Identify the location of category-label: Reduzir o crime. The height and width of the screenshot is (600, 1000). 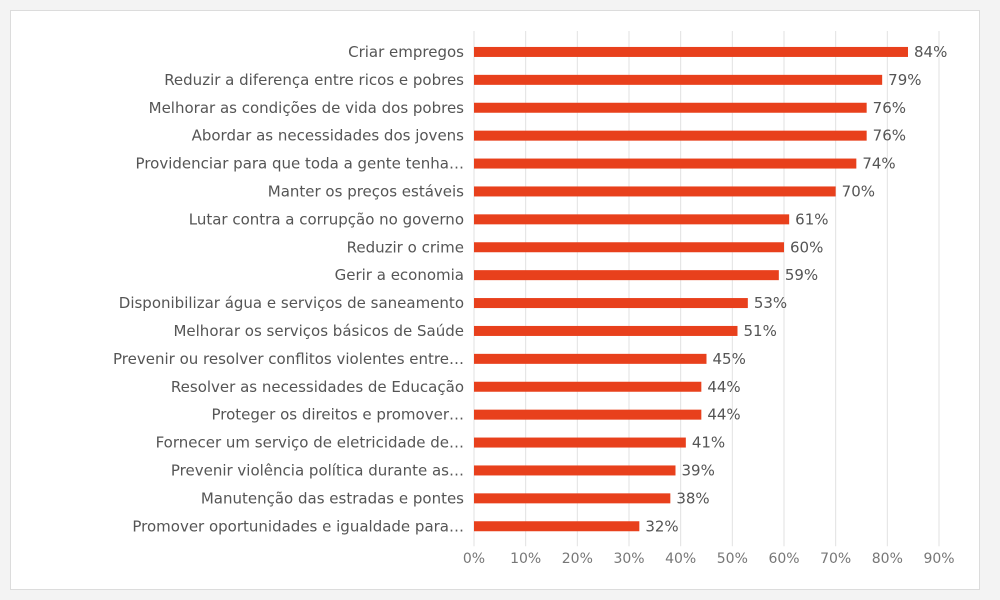
(405, 247).